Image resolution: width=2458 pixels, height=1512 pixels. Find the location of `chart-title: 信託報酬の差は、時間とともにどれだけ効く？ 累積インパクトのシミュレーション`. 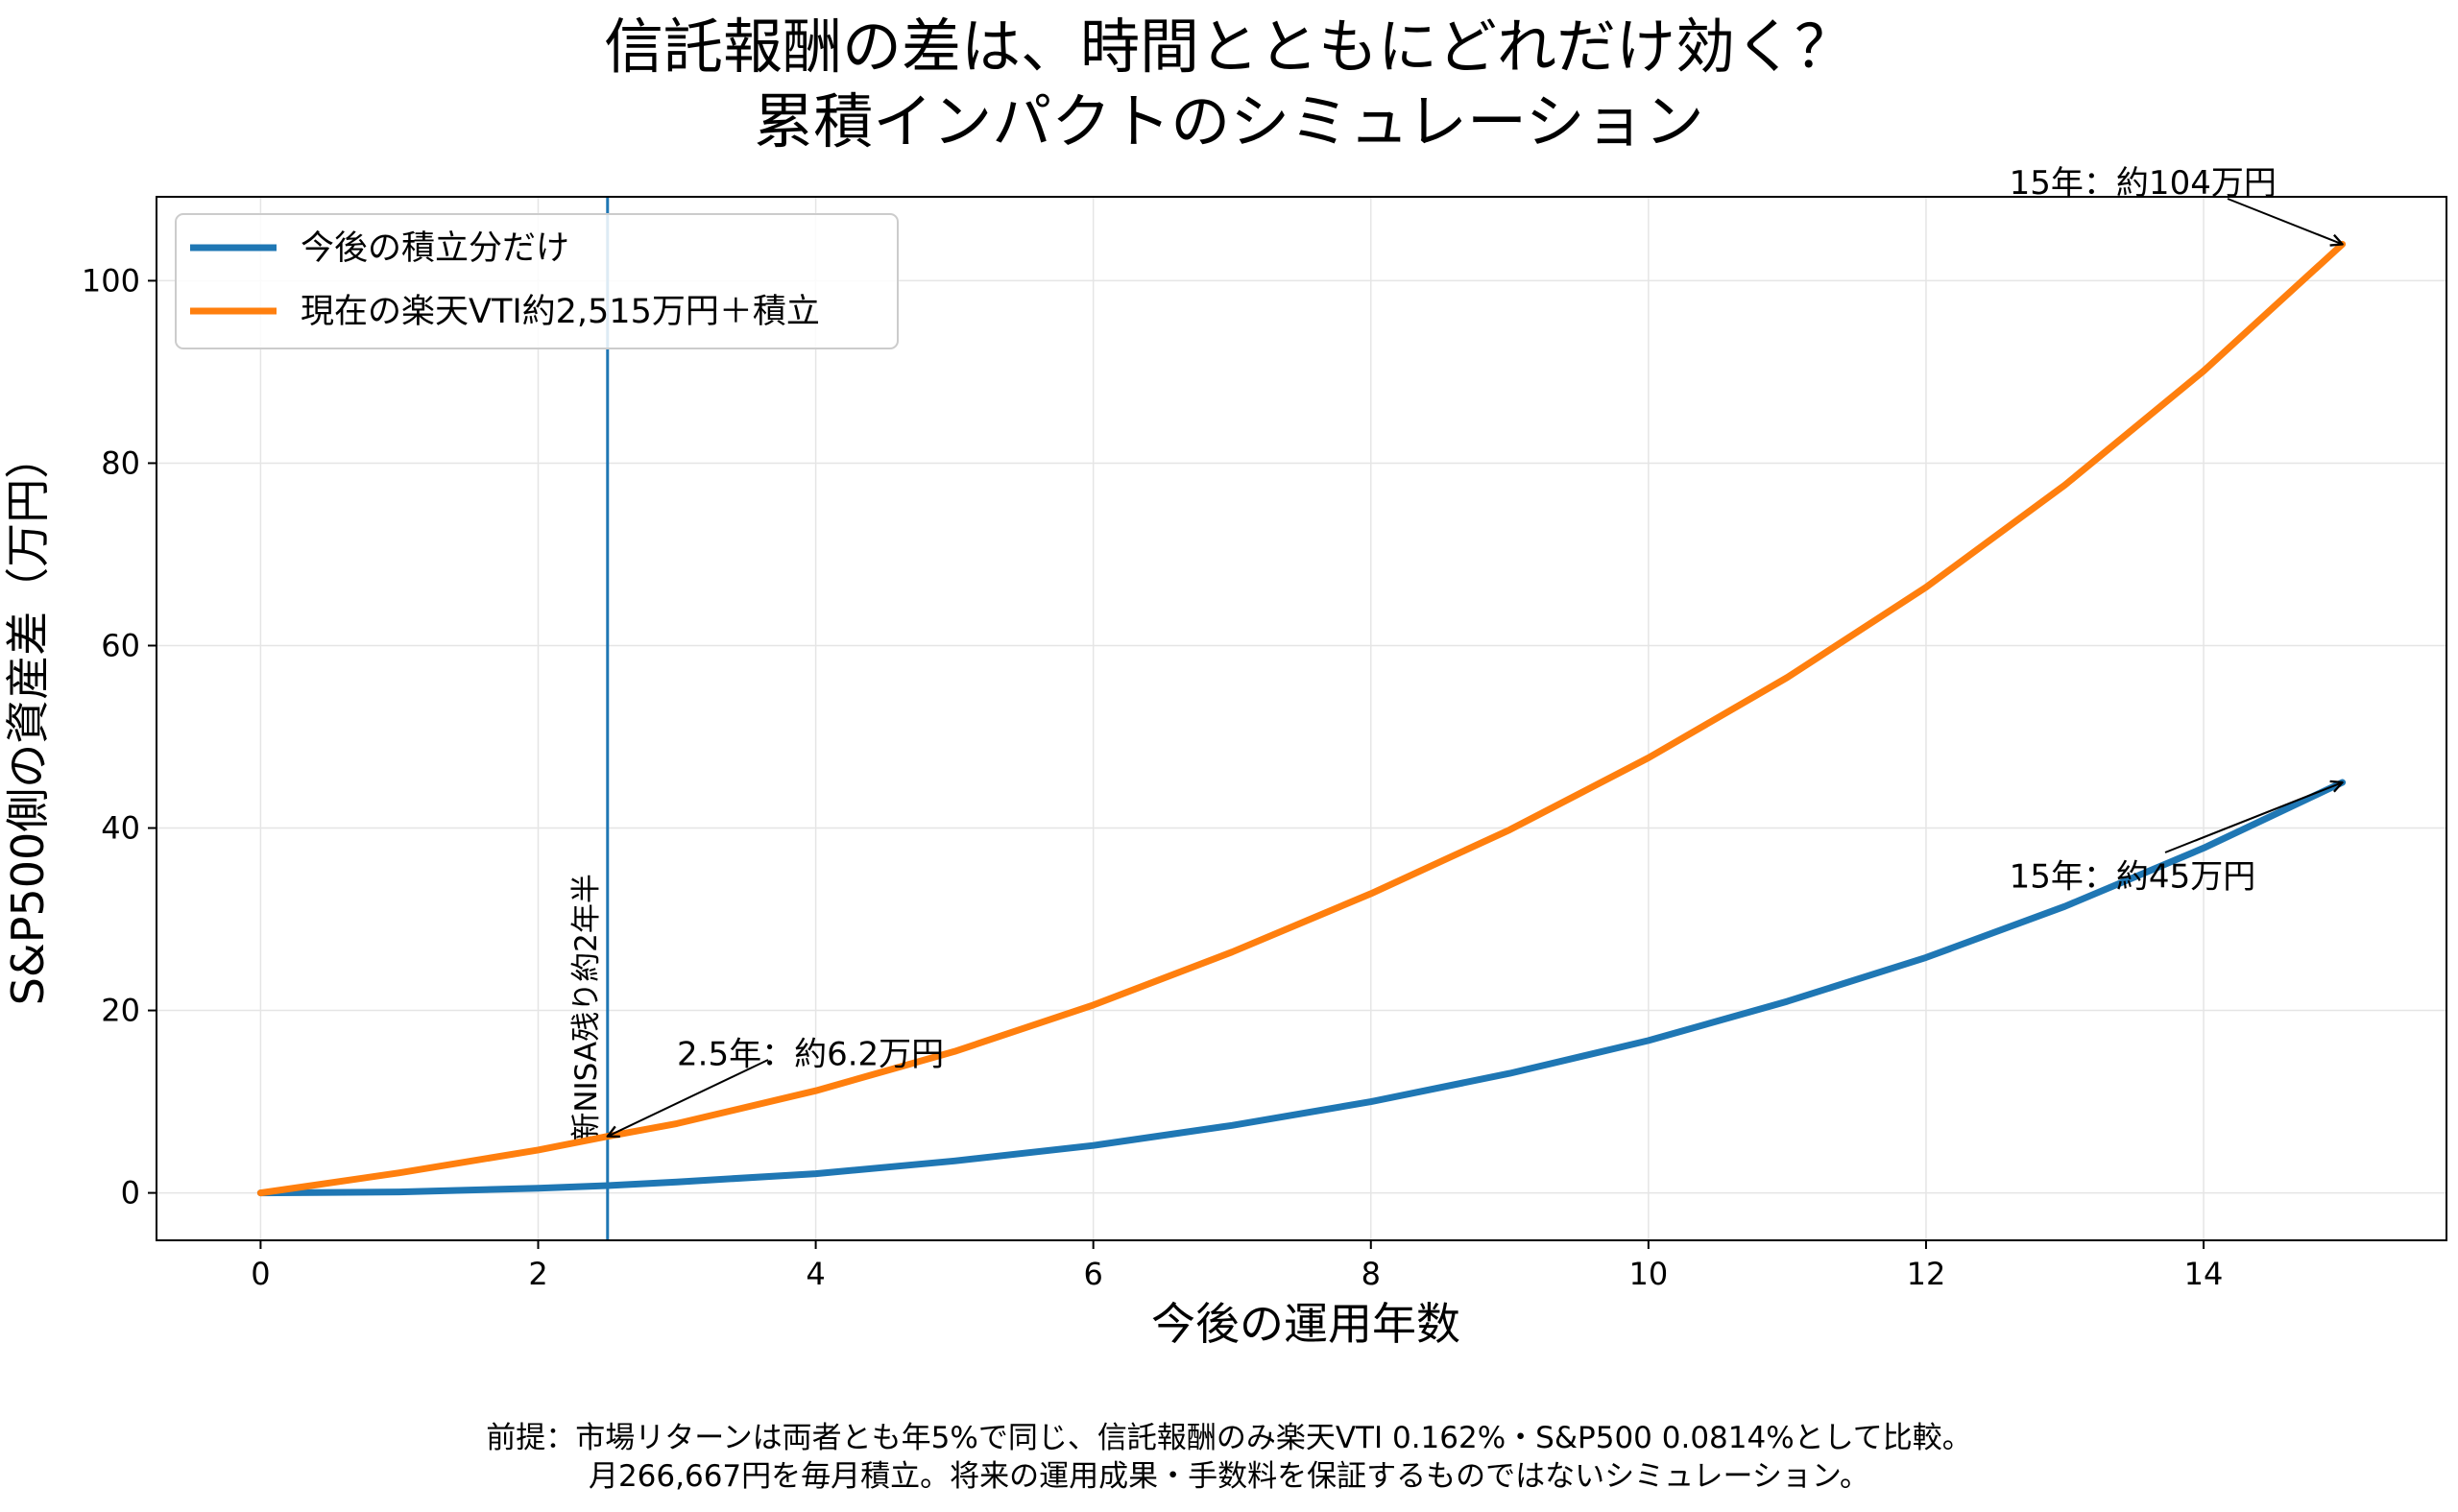

chart-title: 信託報酬の差は、時間とともにどれだけ効く？ 累積インパクトのシミュレーション is located at coordinates (1229, 84).